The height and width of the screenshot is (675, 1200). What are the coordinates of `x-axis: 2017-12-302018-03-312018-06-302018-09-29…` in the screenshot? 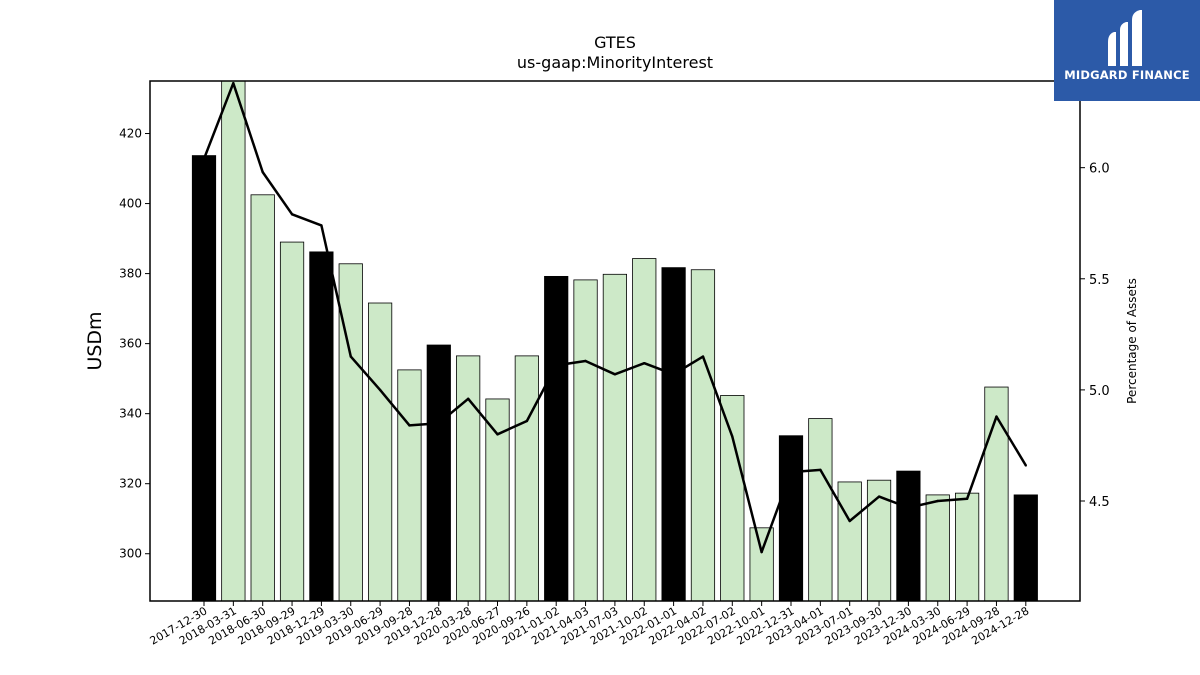 It's located at (589, 624).